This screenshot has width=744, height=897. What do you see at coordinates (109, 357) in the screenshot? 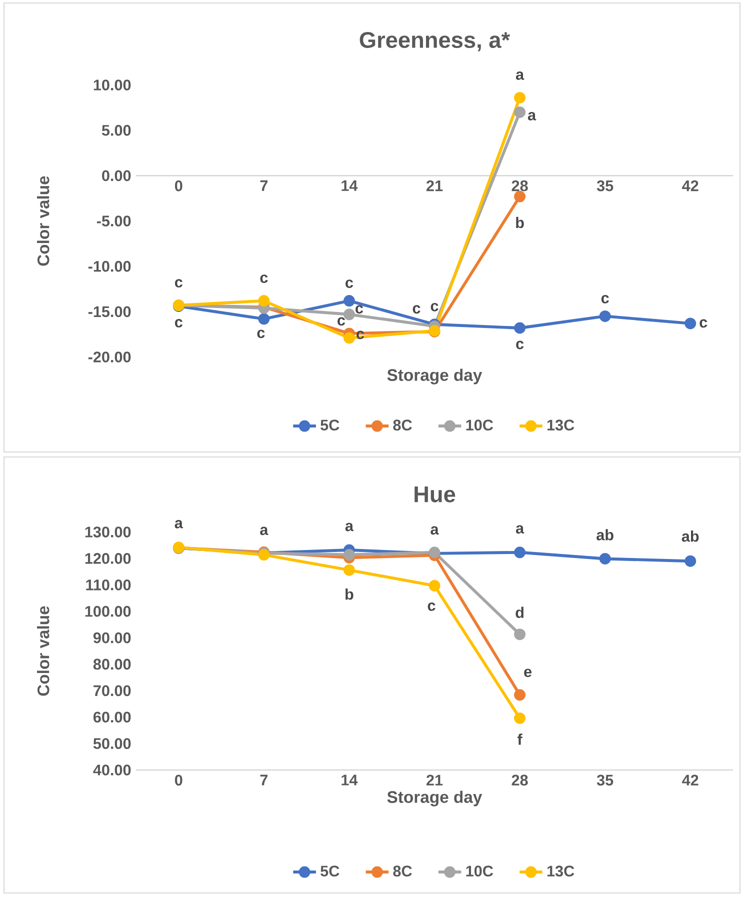
I see `y-tick-label: -20.00` at bounding box center [109, 357].